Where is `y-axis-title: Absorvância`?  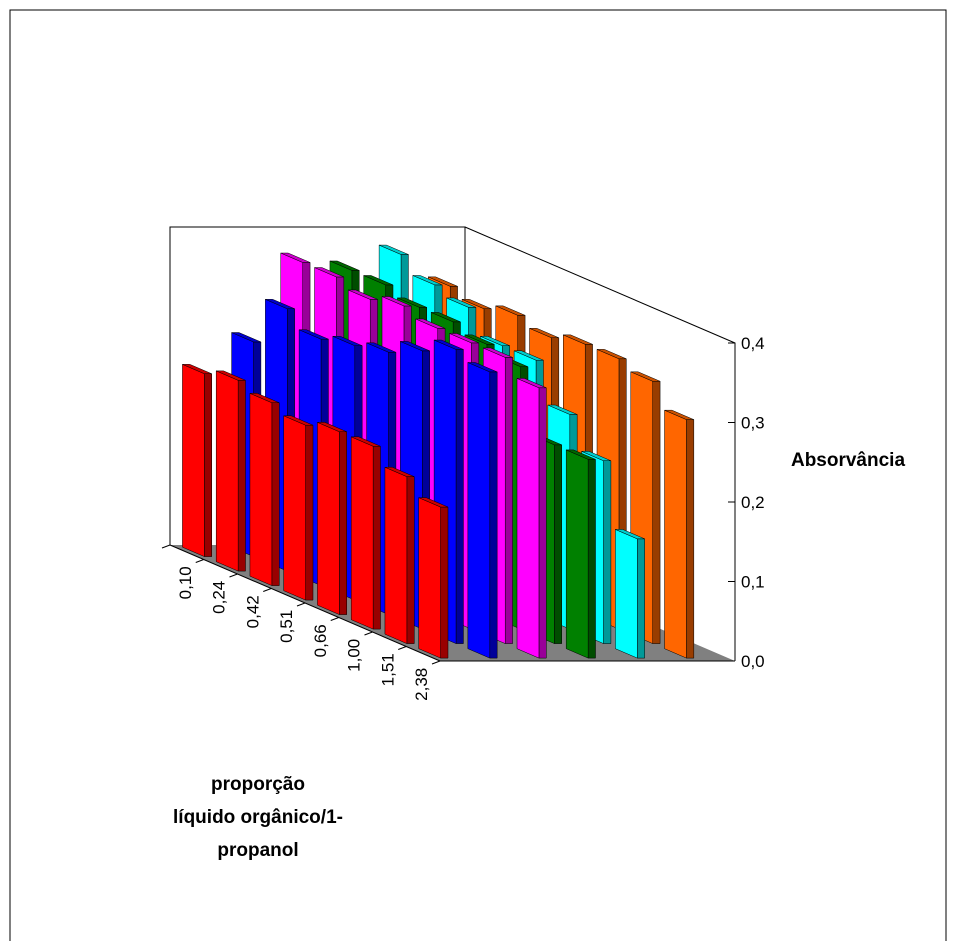
y-axis-title: Absorvância is located at coordinates (848, 460).